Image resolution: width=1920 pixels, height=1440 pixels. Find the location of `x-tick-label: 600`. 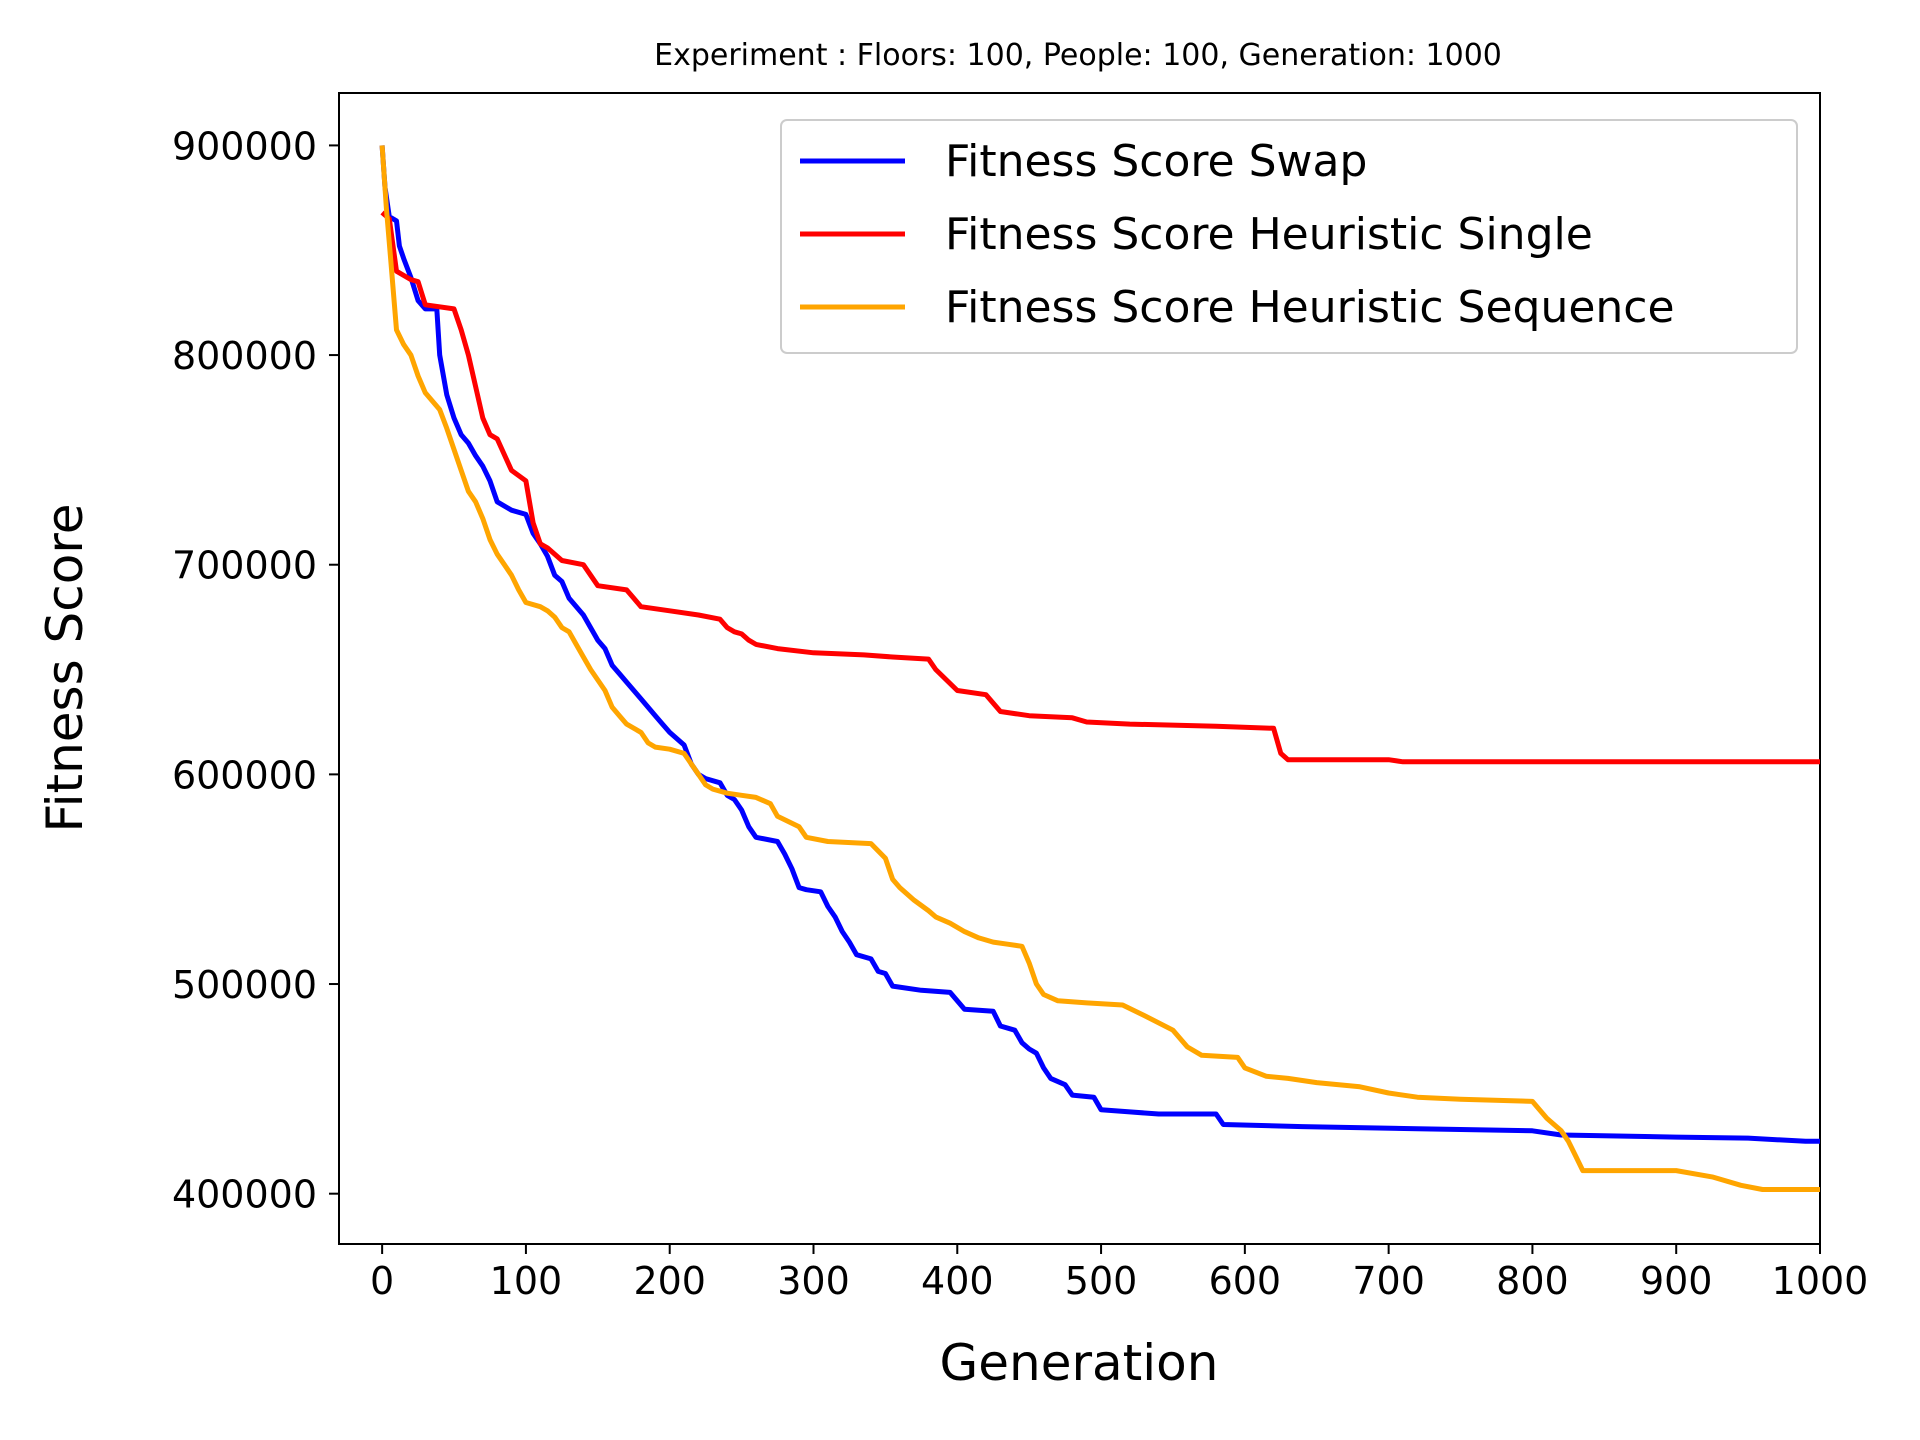

x-tick-label: 600 is located at coordinates (1245, 1281).